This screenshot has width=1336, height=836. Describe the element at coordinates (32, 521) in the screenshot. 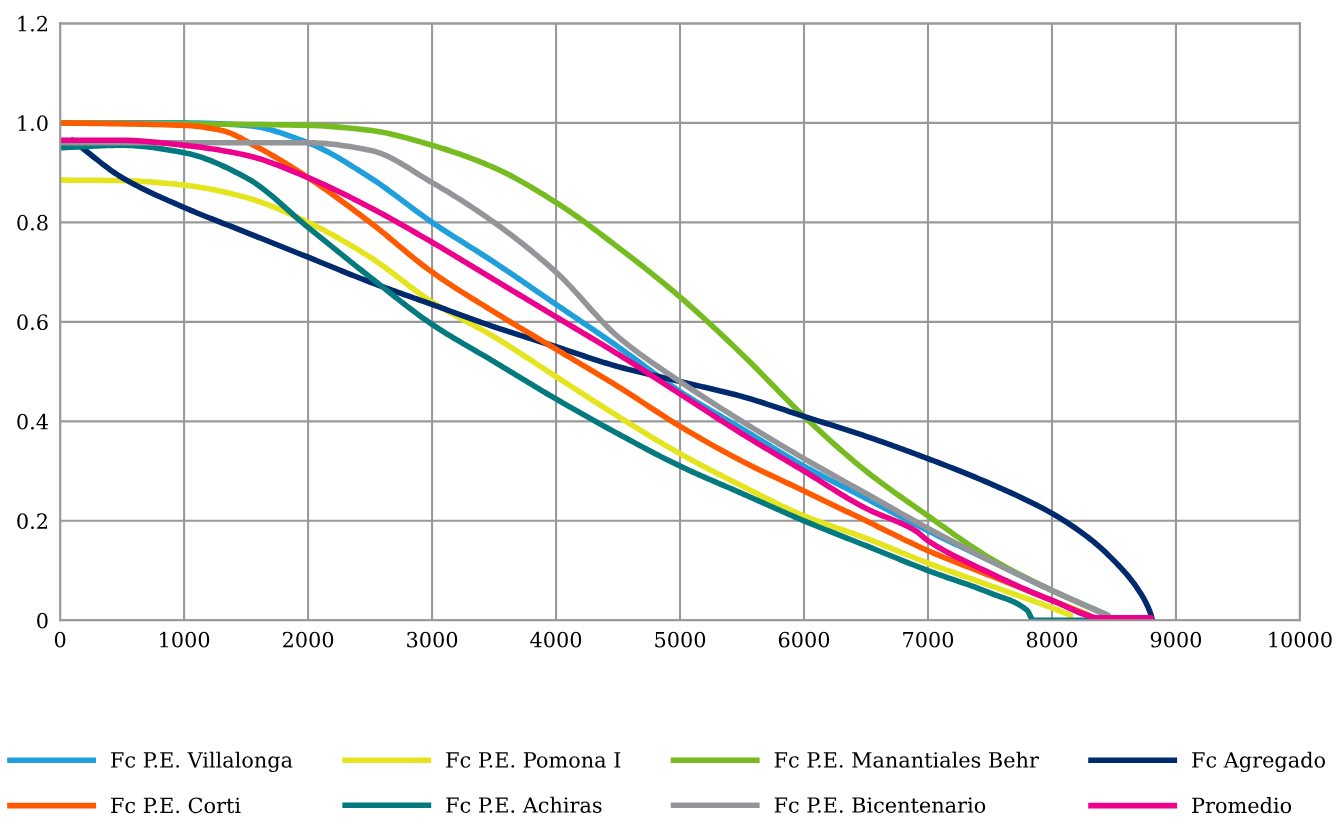

I see `y-tick-label: 0.2` at that location.